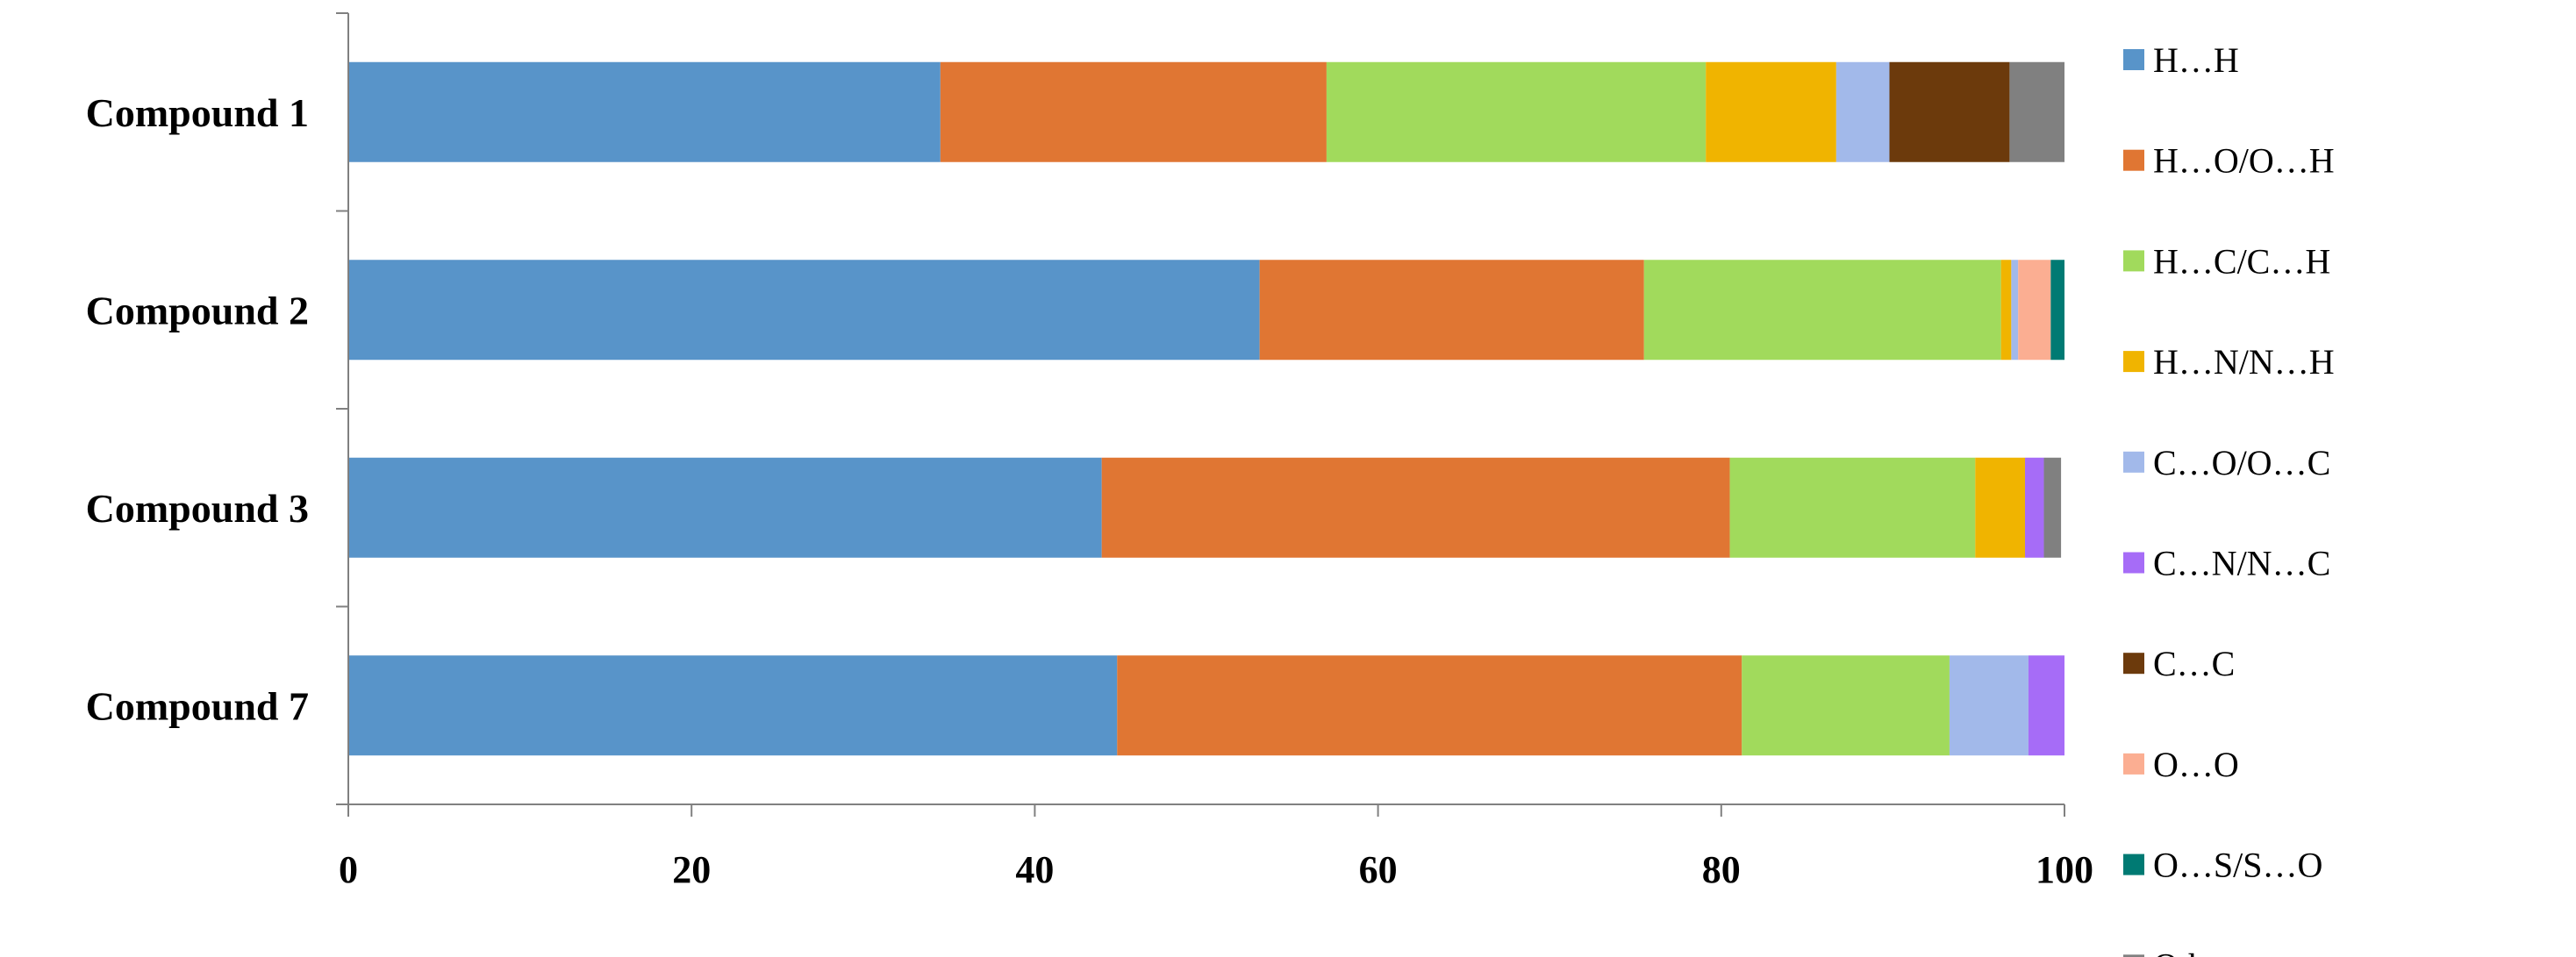 This screenshot has height=957, width=2576. I want to click on legend-swatch-o-s-s-o, so click(2133, 864).